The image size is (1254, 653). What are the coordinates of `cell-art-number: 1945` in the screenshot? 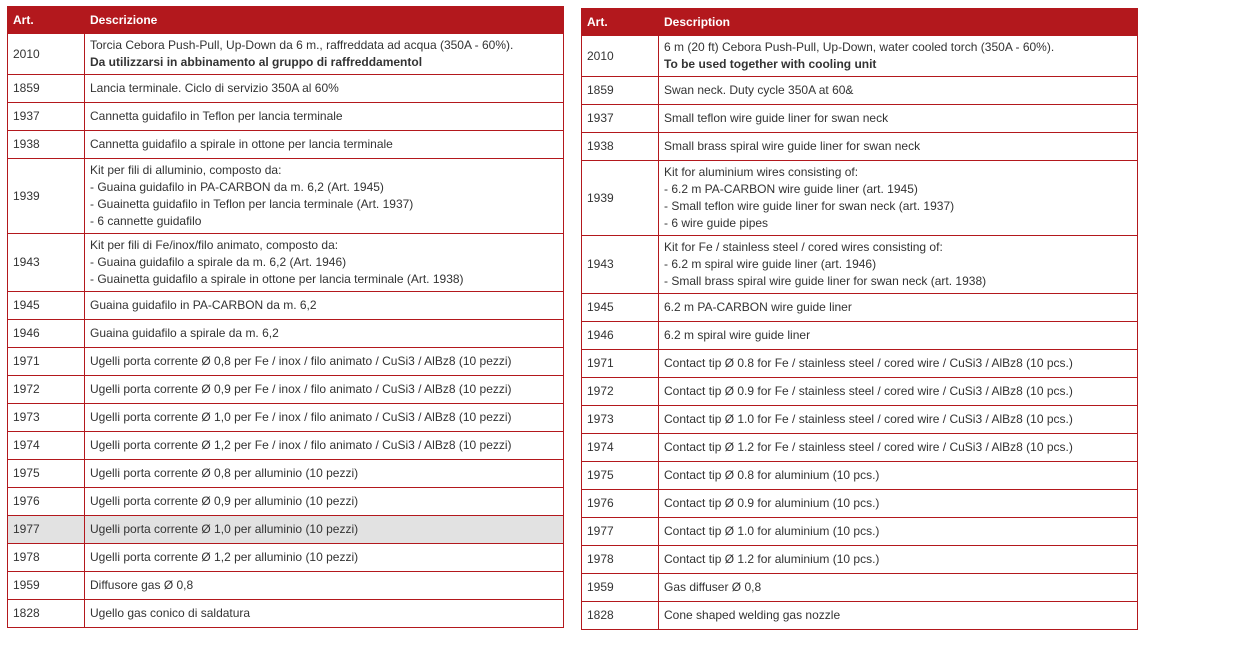 It's located at (46, 305).